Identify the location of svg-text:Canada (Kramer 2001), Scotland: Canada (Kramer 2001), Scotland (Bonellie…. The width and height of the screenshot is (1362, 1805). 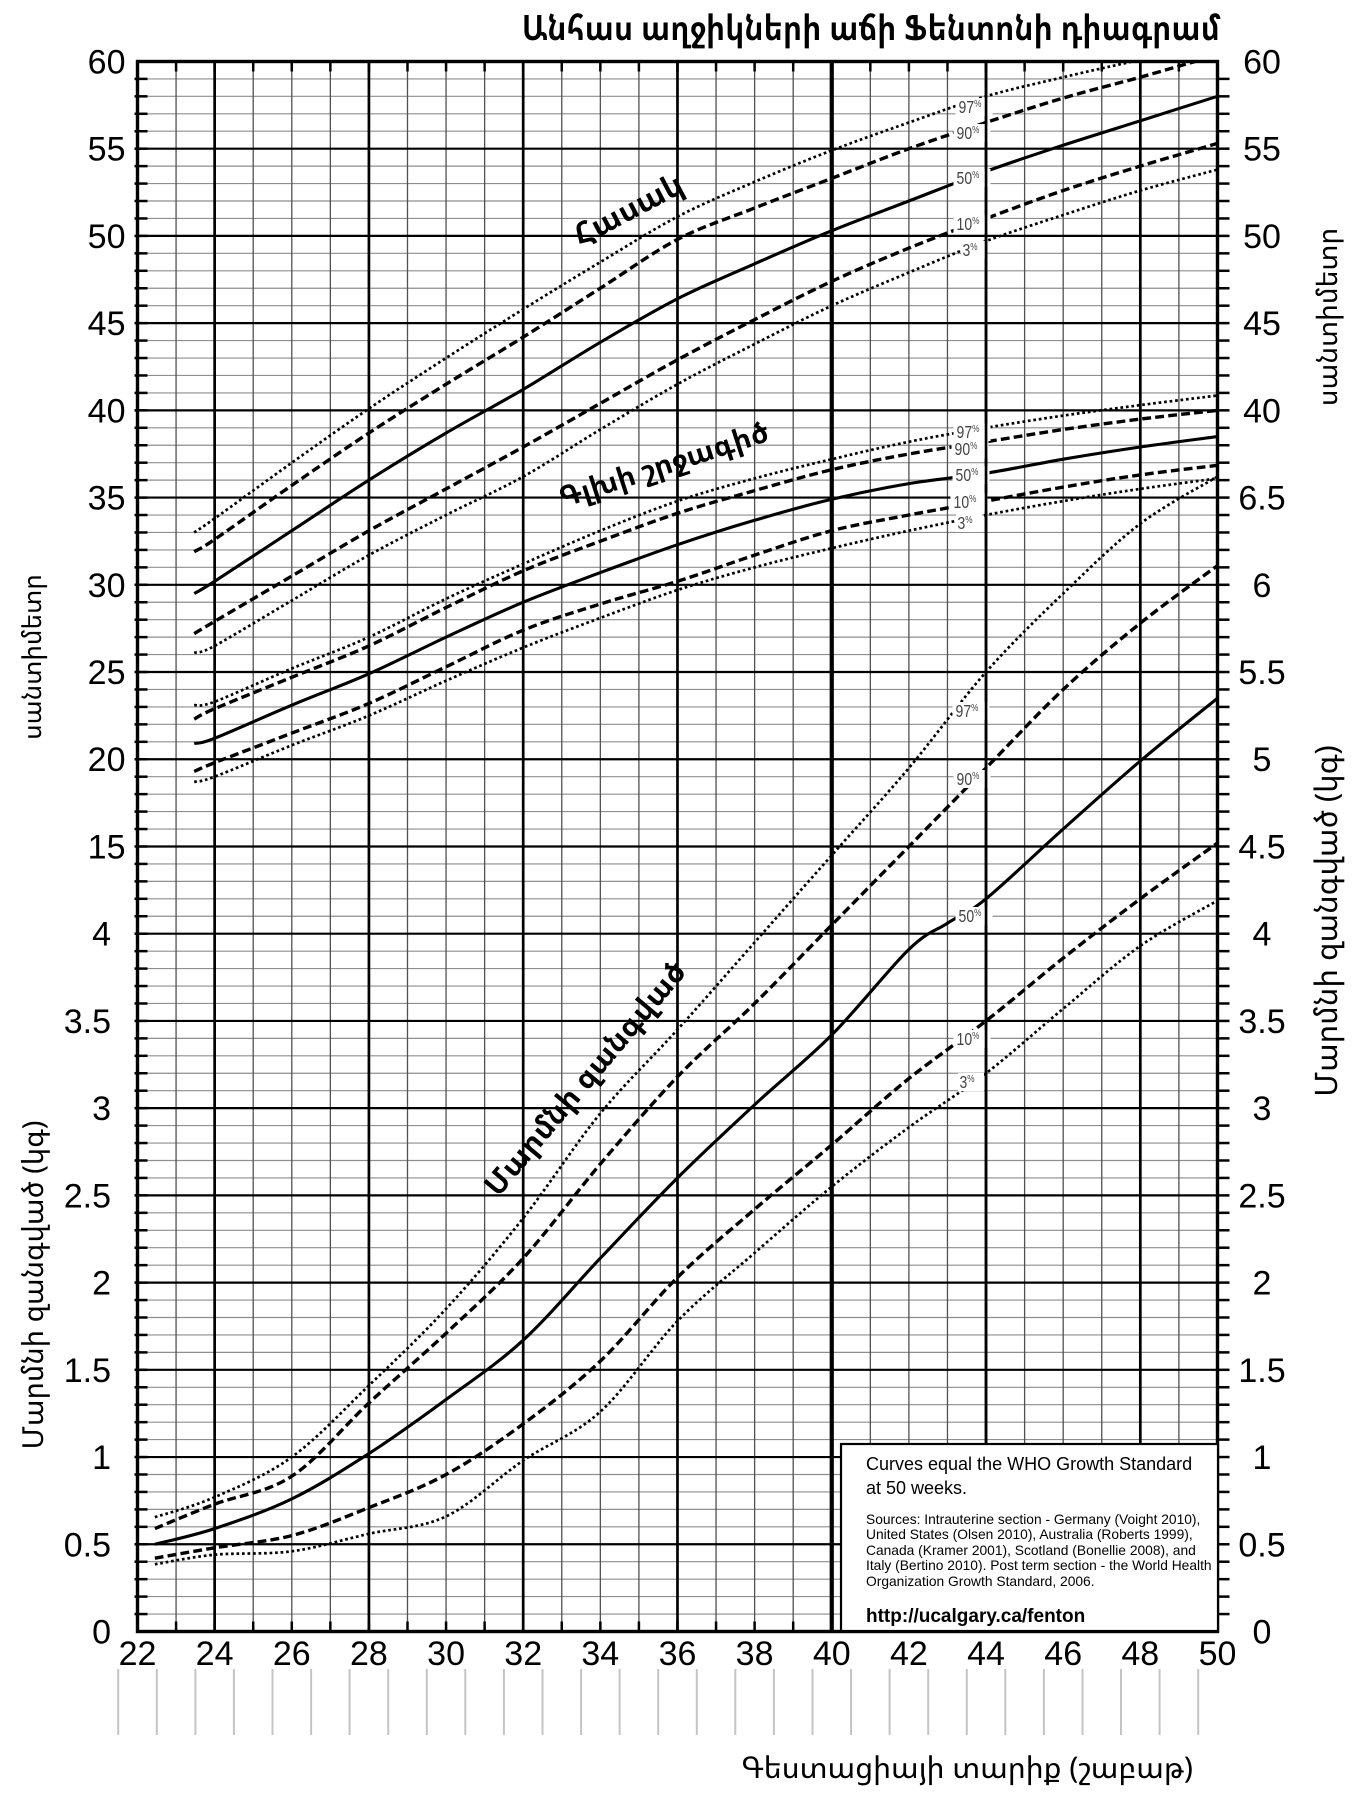
(1031, 1550).